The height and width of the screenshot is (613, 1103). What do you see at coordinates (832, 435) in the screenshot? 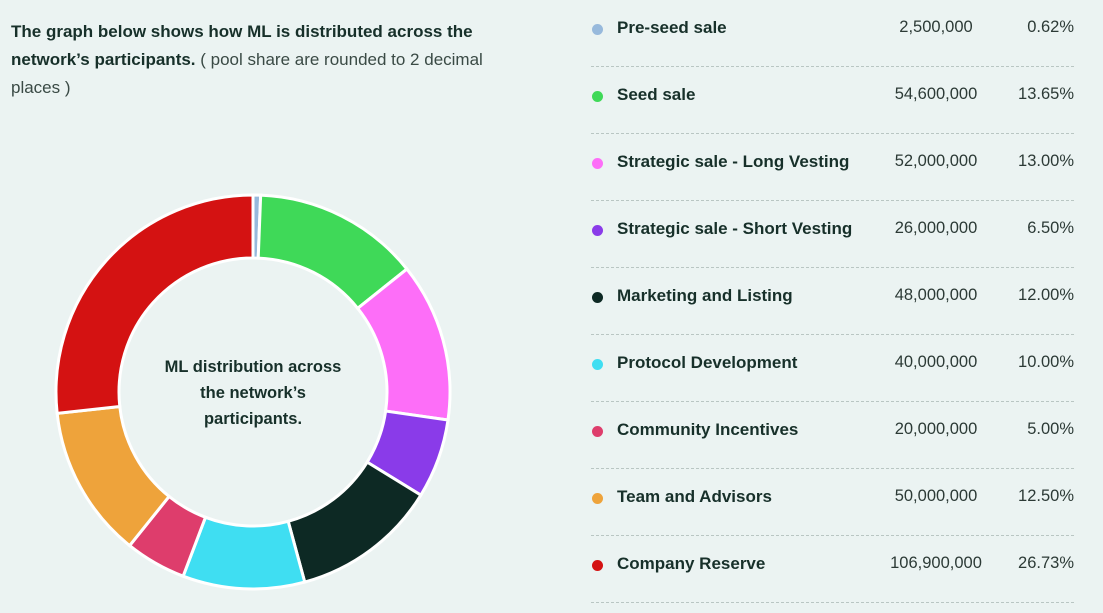
I see `legend-row: Community Incentives 20,000,000 5.00%` at bounding box center [832, 435].